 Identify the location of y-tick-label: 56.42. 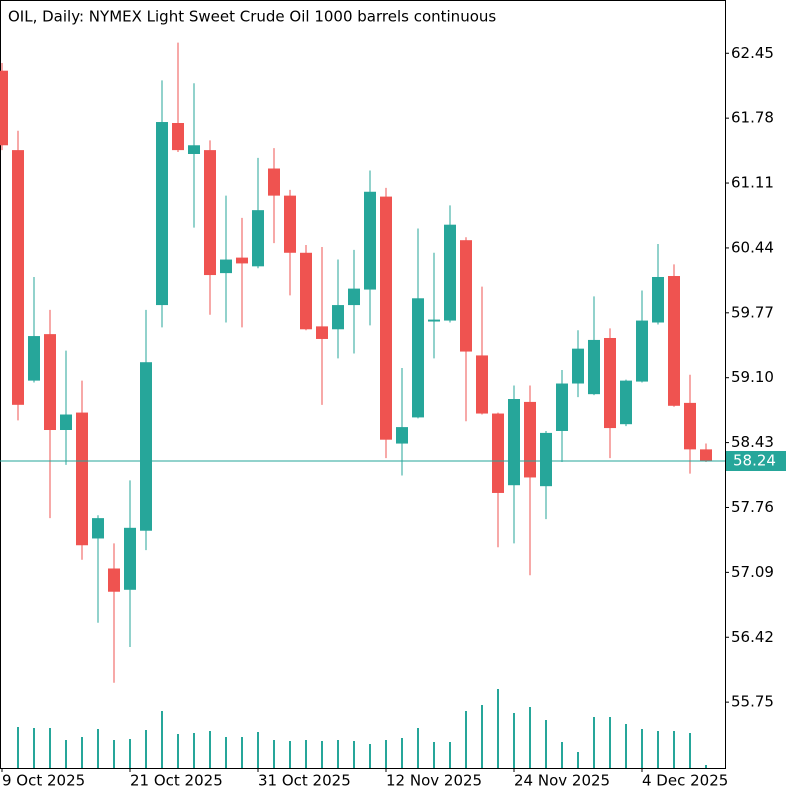
(752, 637).